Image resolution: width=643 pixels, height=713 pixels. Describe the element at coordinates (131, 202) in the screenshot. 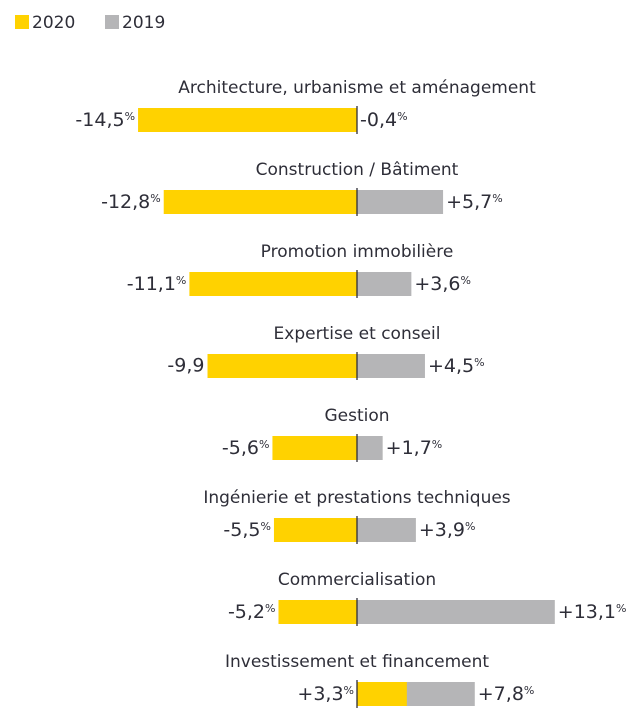

I see `data-label: -12,8%` at that location.